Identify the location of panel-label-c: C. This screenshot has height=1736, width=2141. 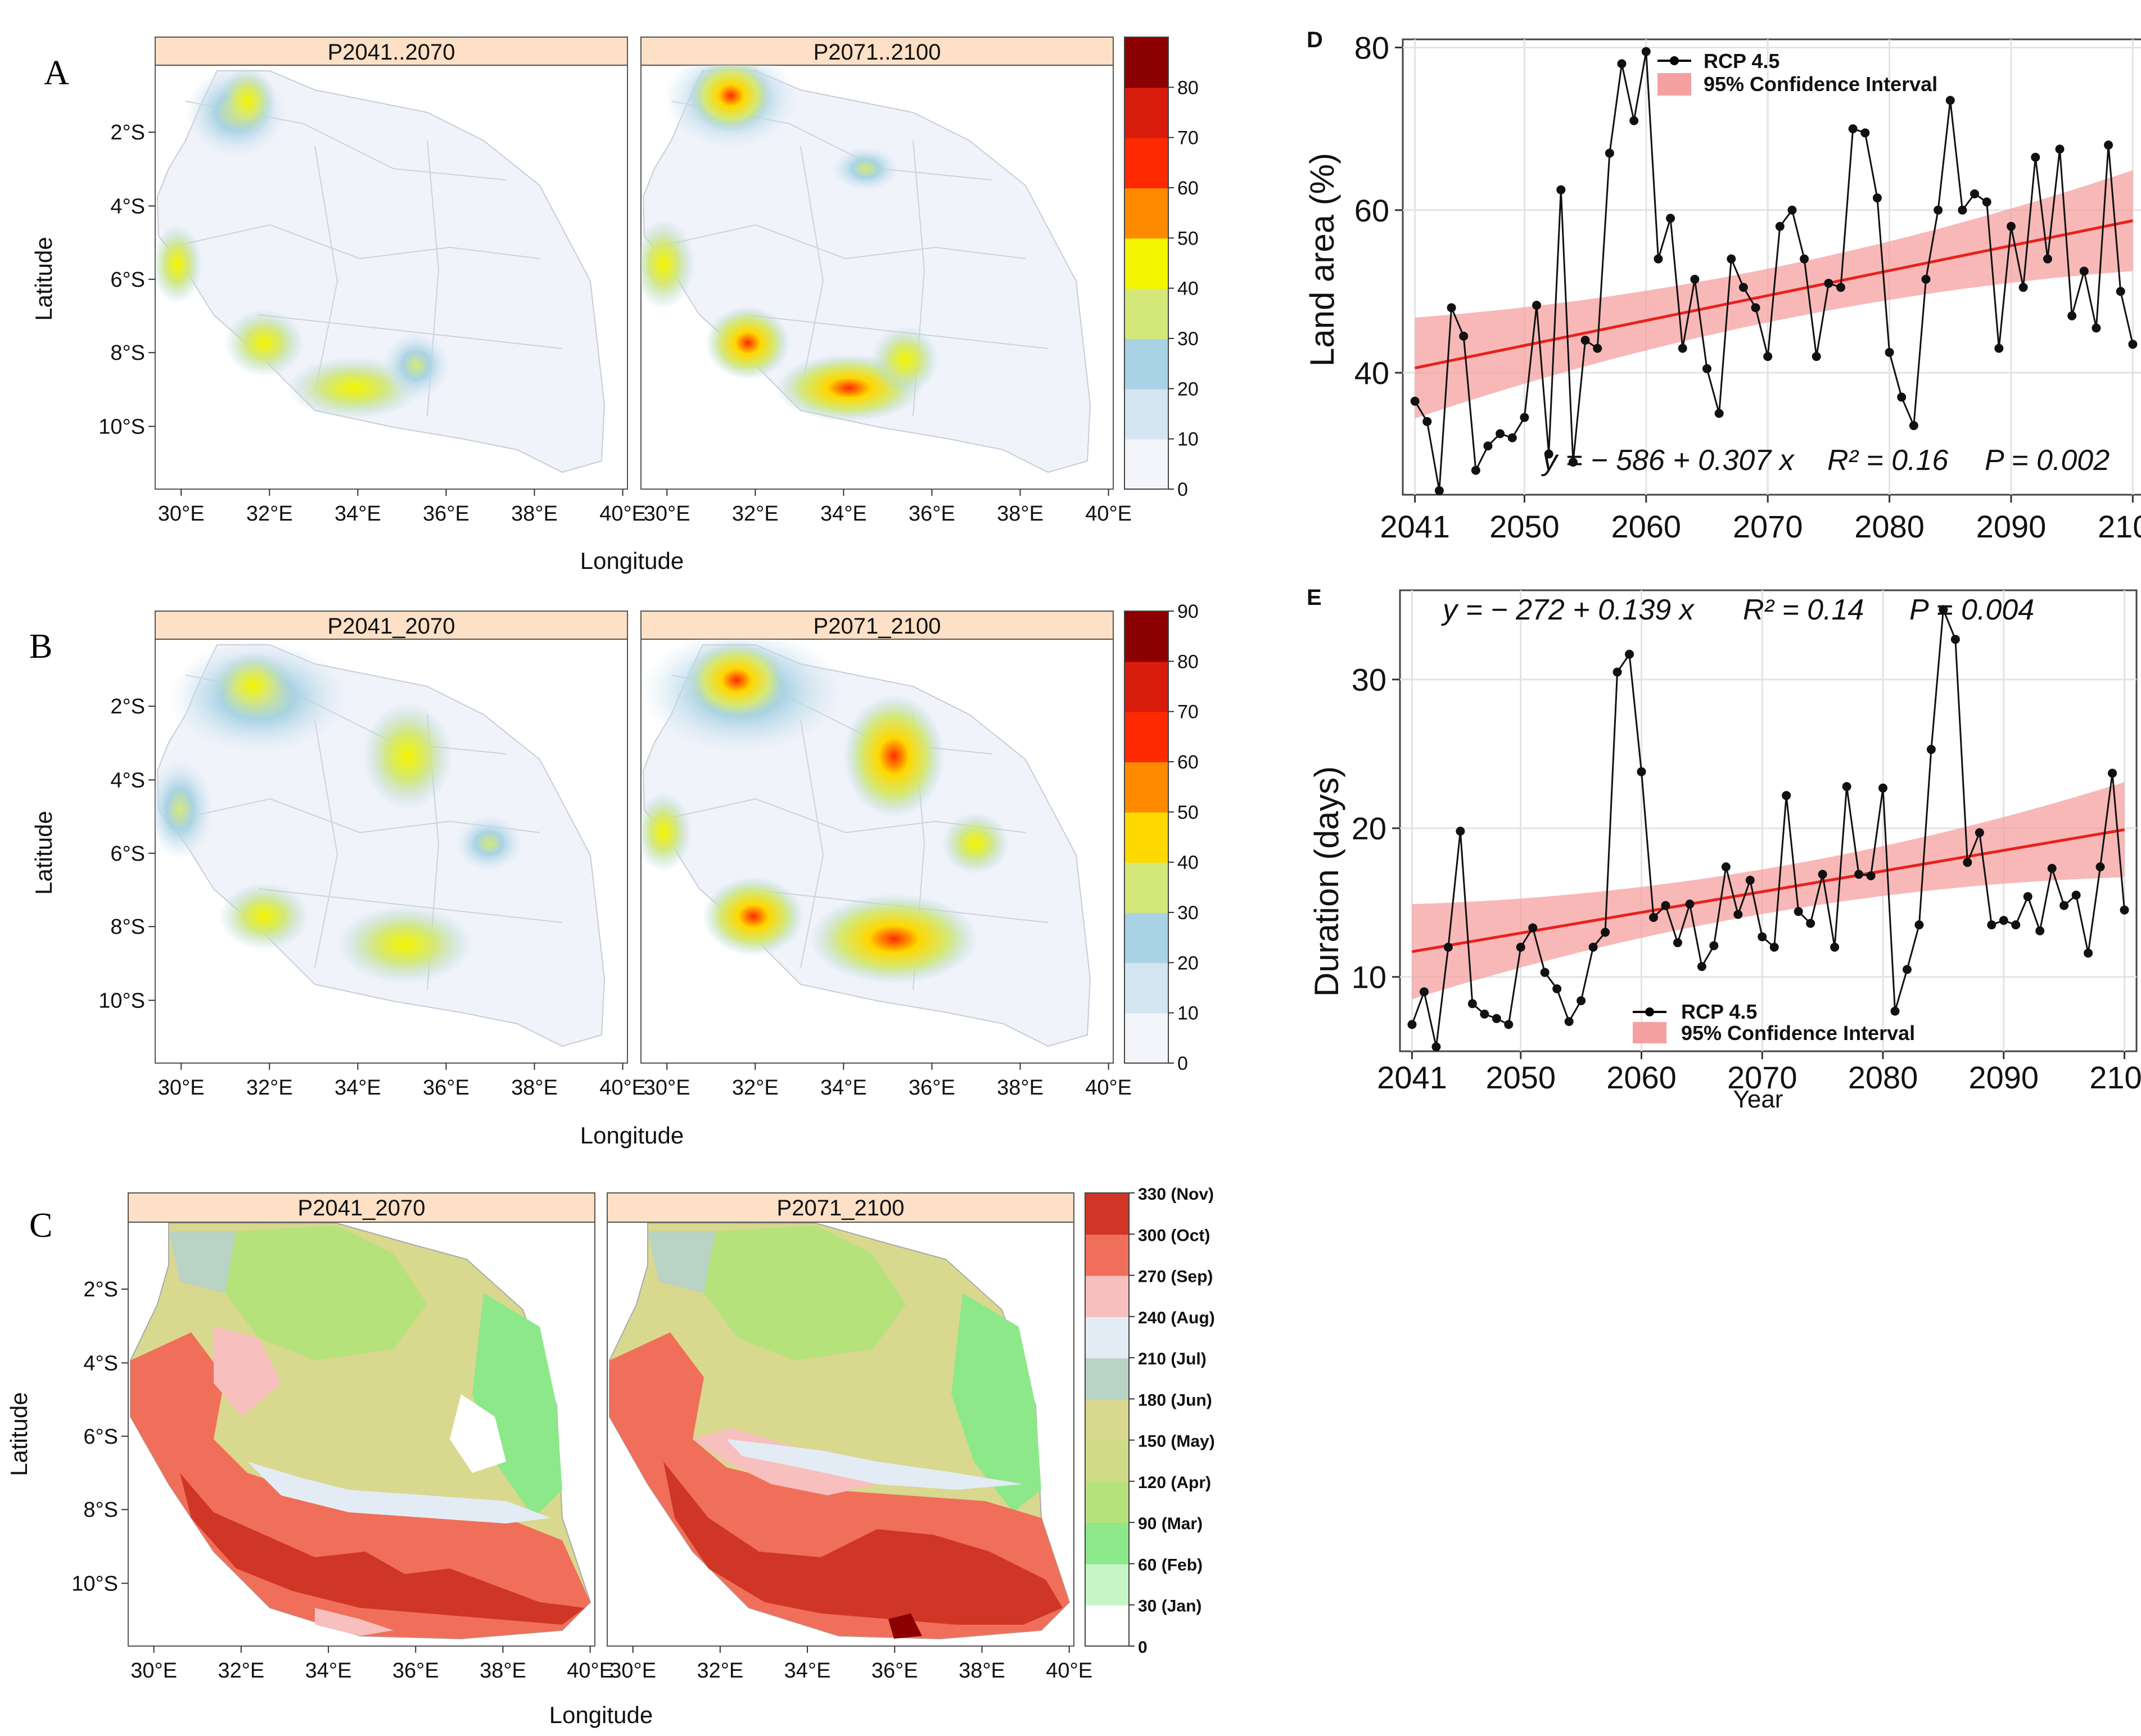
(40, 1225).